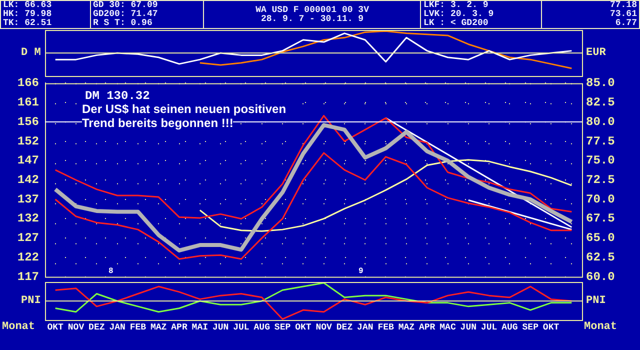 The width and height of the screenshot is (640, 350). I want to click on text: TK: 62.51, so click(28, 23).